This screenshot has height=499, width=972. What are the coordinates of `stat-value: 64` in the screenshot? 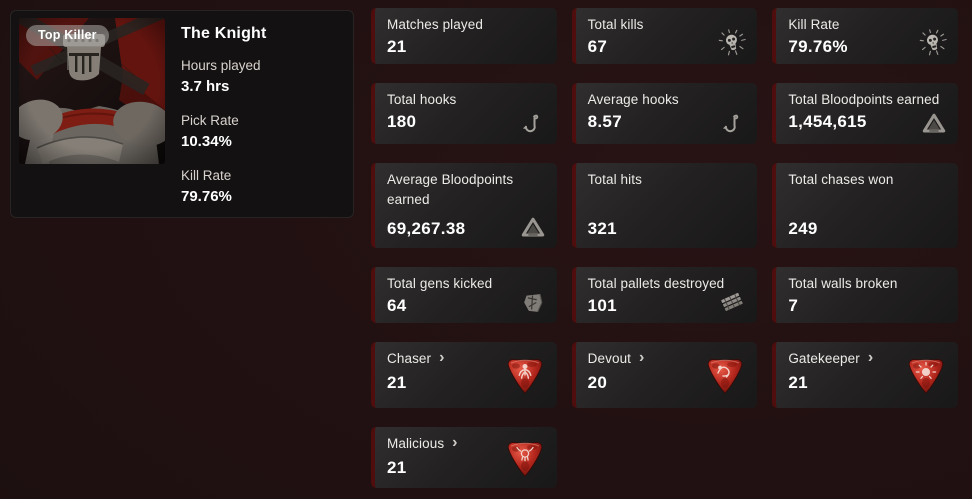 It's located at (397, 306).